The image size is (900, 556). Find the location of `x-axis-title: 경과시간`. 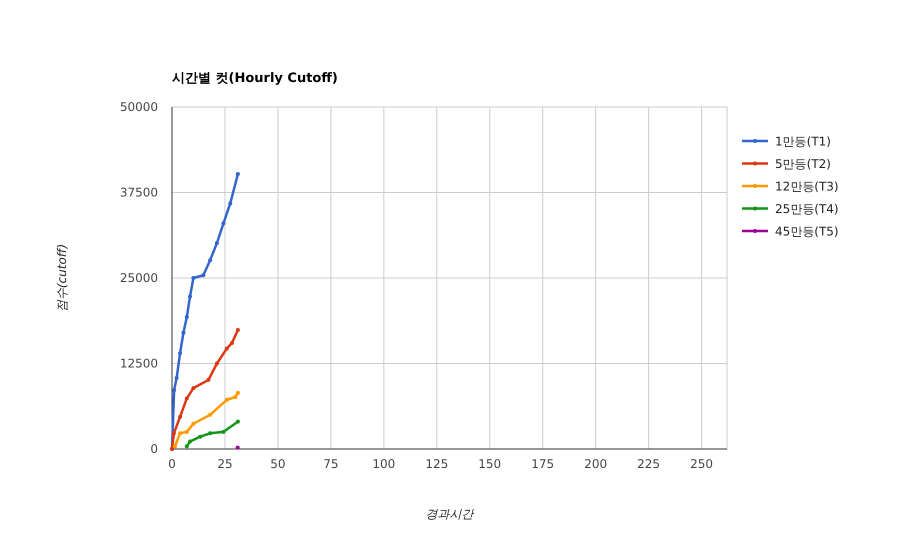

x-axis-title: 경과시간 is located at coordinates (450, 514).